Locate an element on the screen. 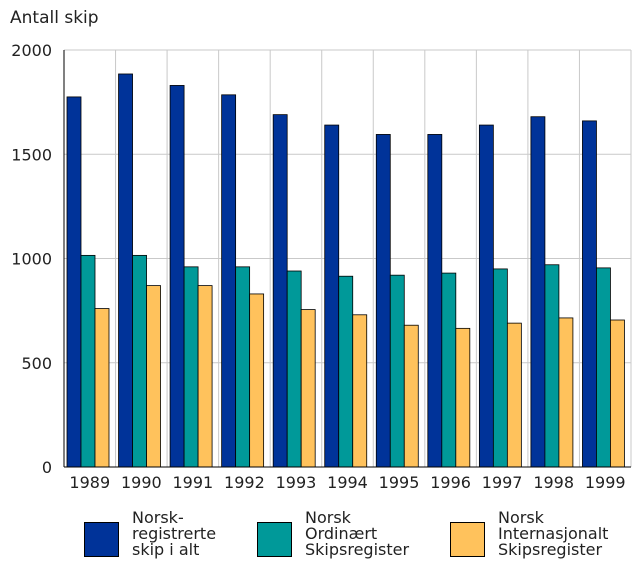 The width and height of the screenshot is (632, 565). y-tick-label: 1000 is located at coordinates (31, 259).